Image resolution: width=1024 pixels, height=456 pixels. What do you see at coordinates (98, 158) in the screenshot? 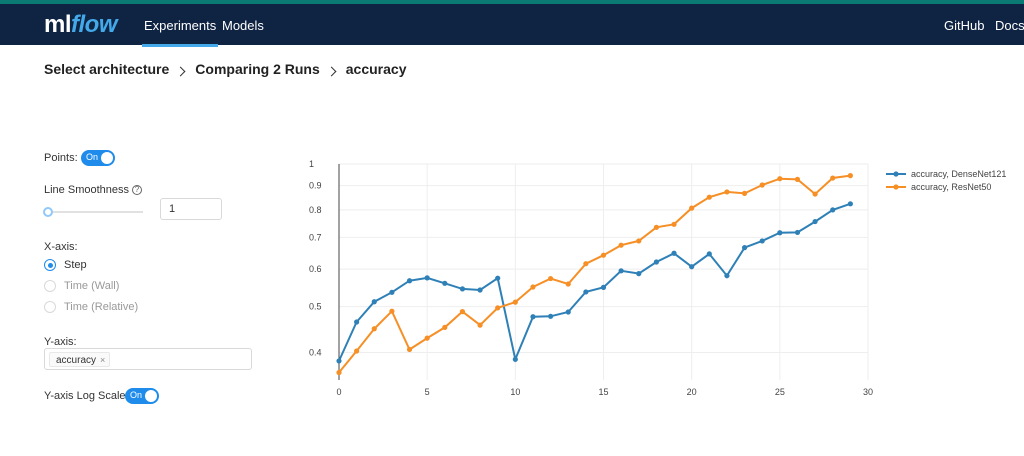
I see `points-toggle: On` at bounding box center [98, 158].